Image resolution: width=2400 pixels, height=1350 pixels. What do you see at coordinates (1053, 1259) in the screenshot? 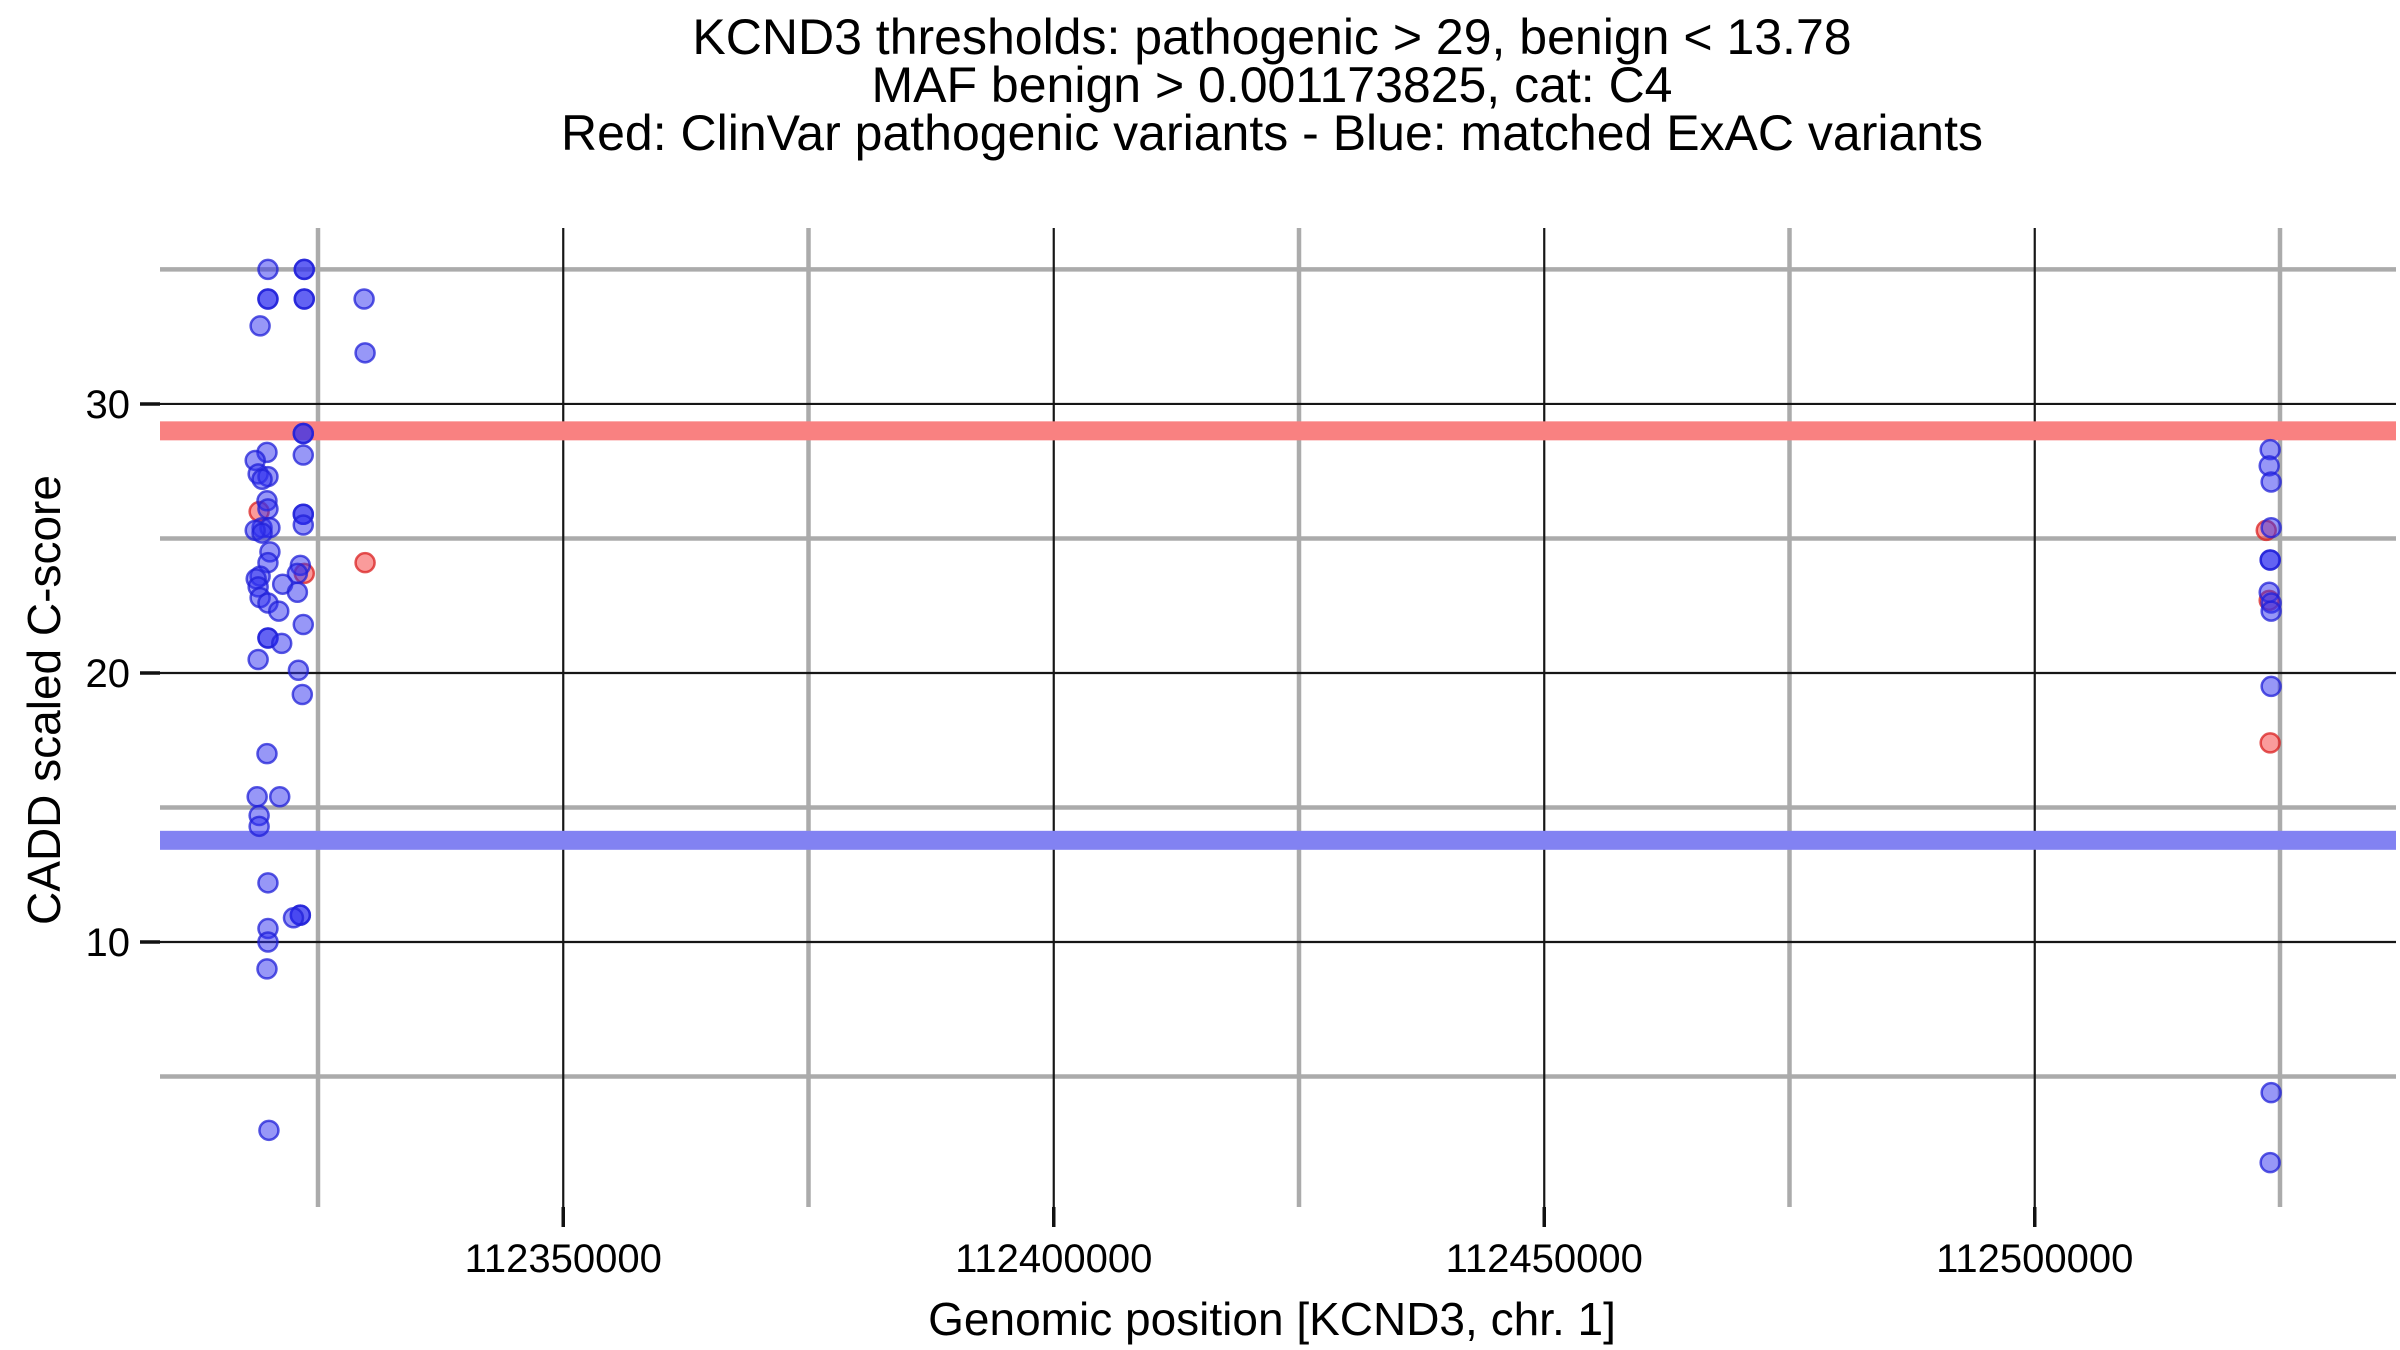
I see `x-tick-label: 112400000` at bounding box center [1053, 1259].